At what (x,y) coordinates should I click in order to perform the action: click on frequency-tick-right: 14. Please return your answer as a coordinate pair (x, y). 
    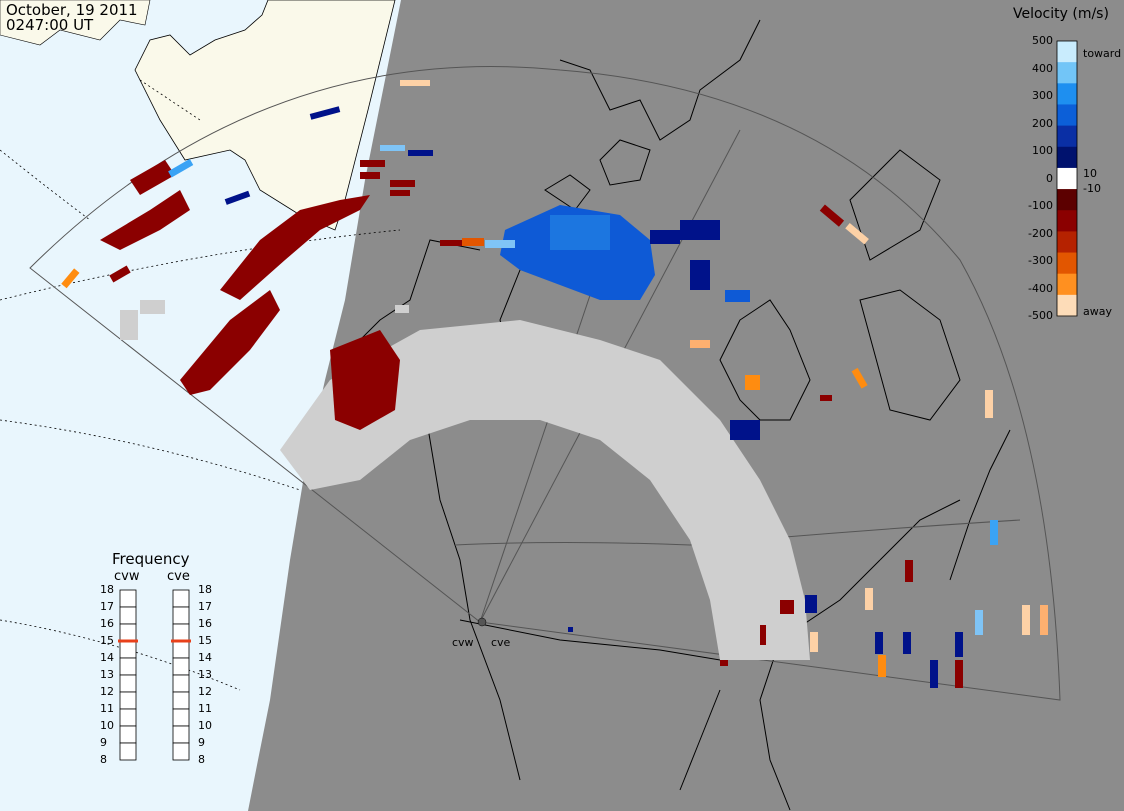
    Looking at the image, I should click on (205, 657).